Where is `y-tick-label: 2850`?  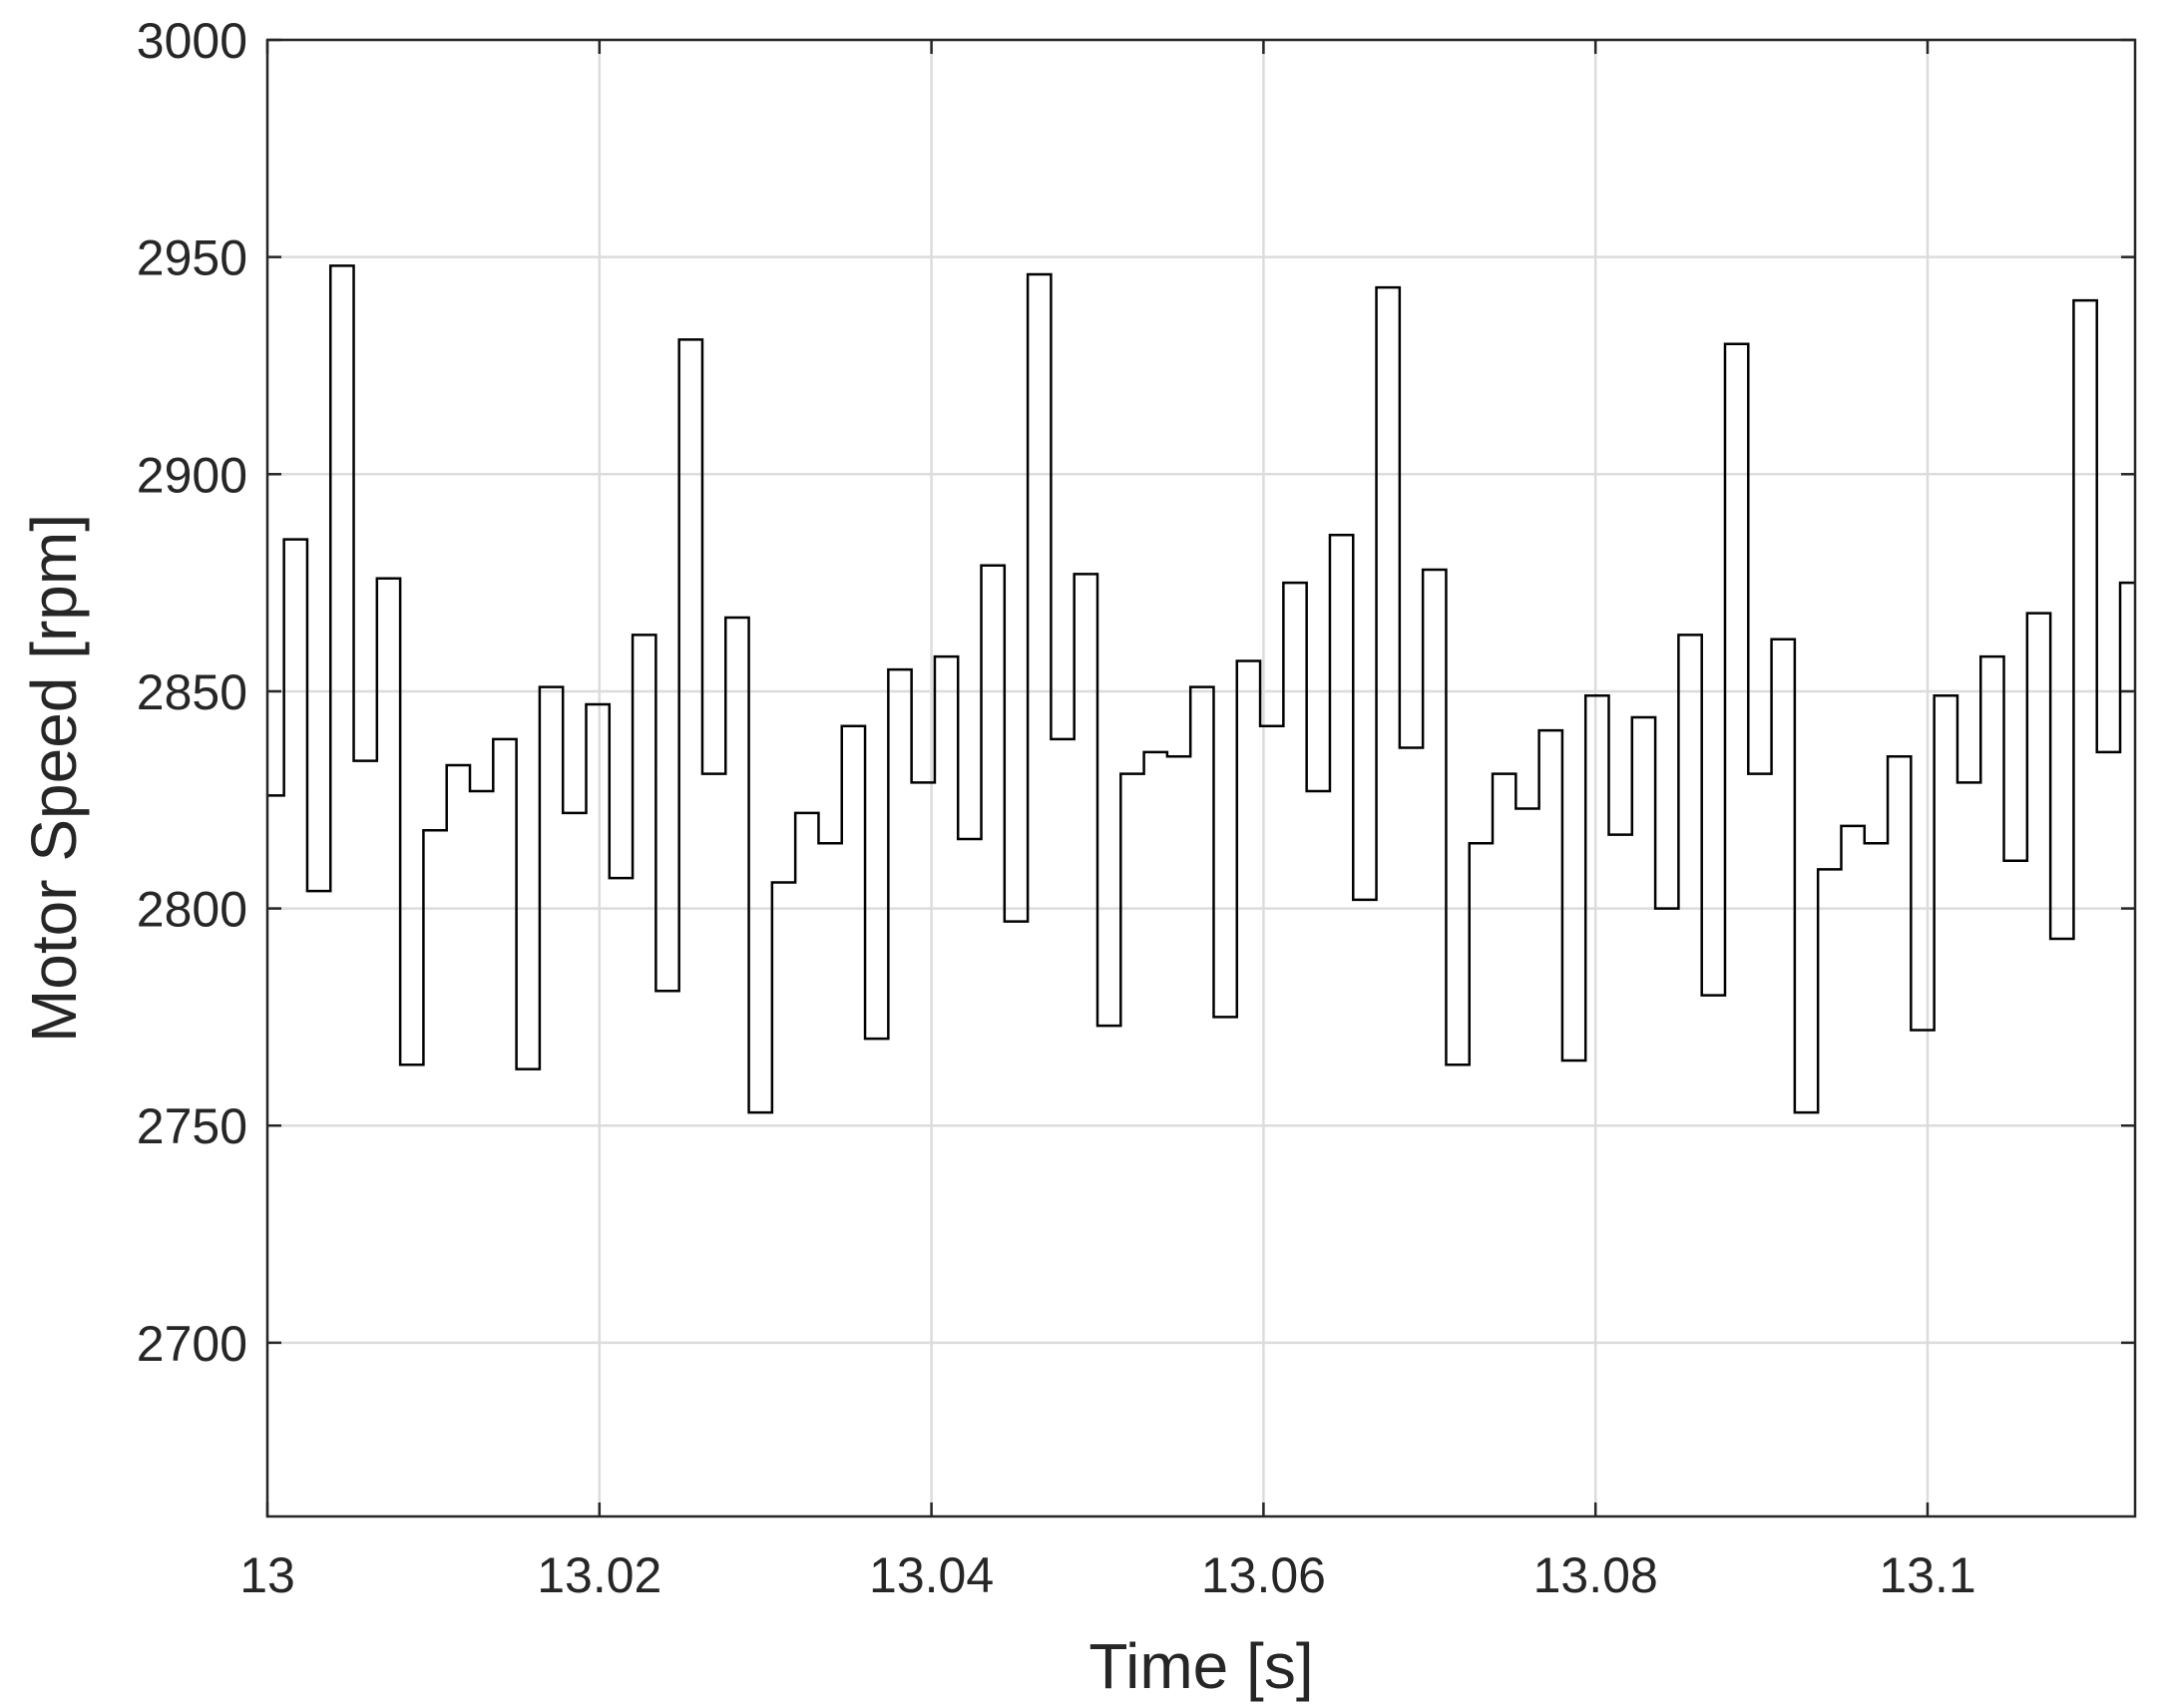
y-tick-label: 2850 is located at coordinates (192, 692).